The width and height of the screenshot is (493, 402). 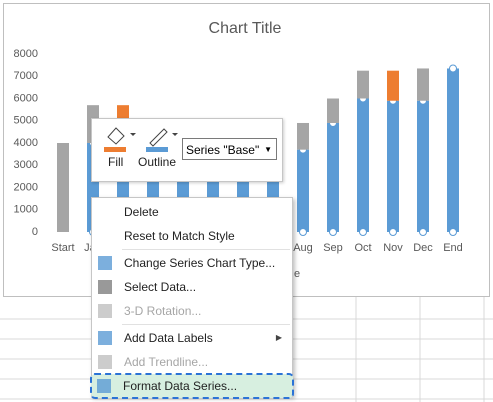 I want to click on y-tick-label: 0, so click(x=35, y=232).